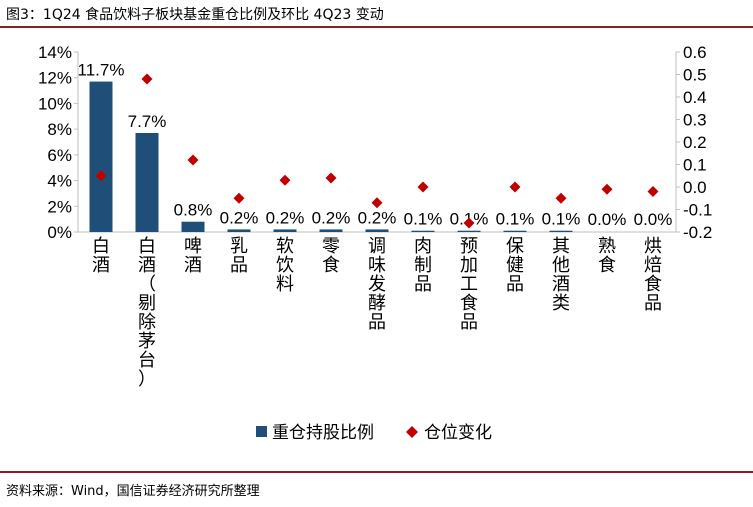 Image resolution: width=753 pixels, height=507 pixels. I want to click on left-tick-label: 0%, so click(59, 232).